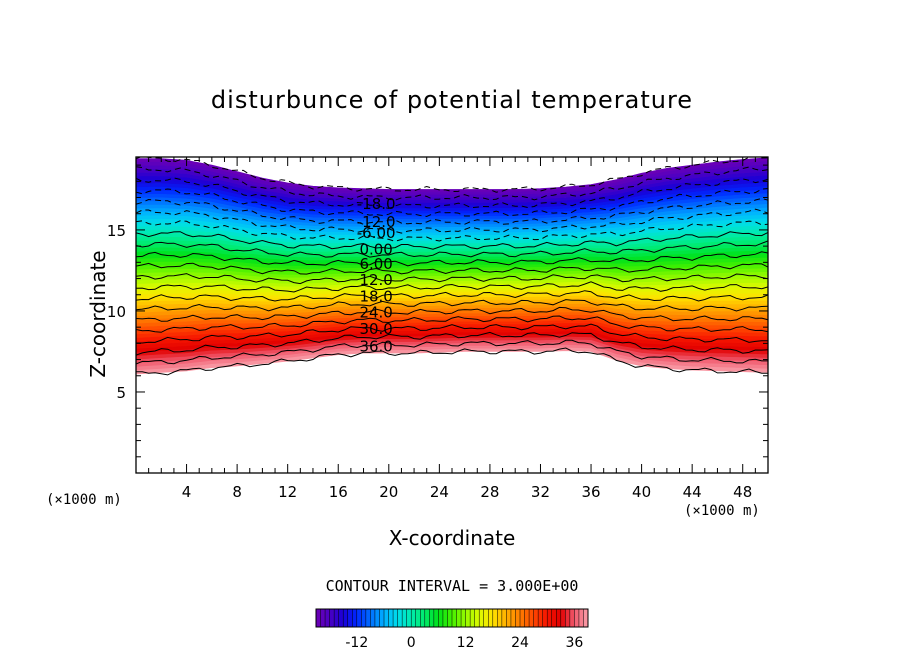  Describe the element at coordinates (375, 296) in the screenshot. I see `contour-label: 18.0` at that location.